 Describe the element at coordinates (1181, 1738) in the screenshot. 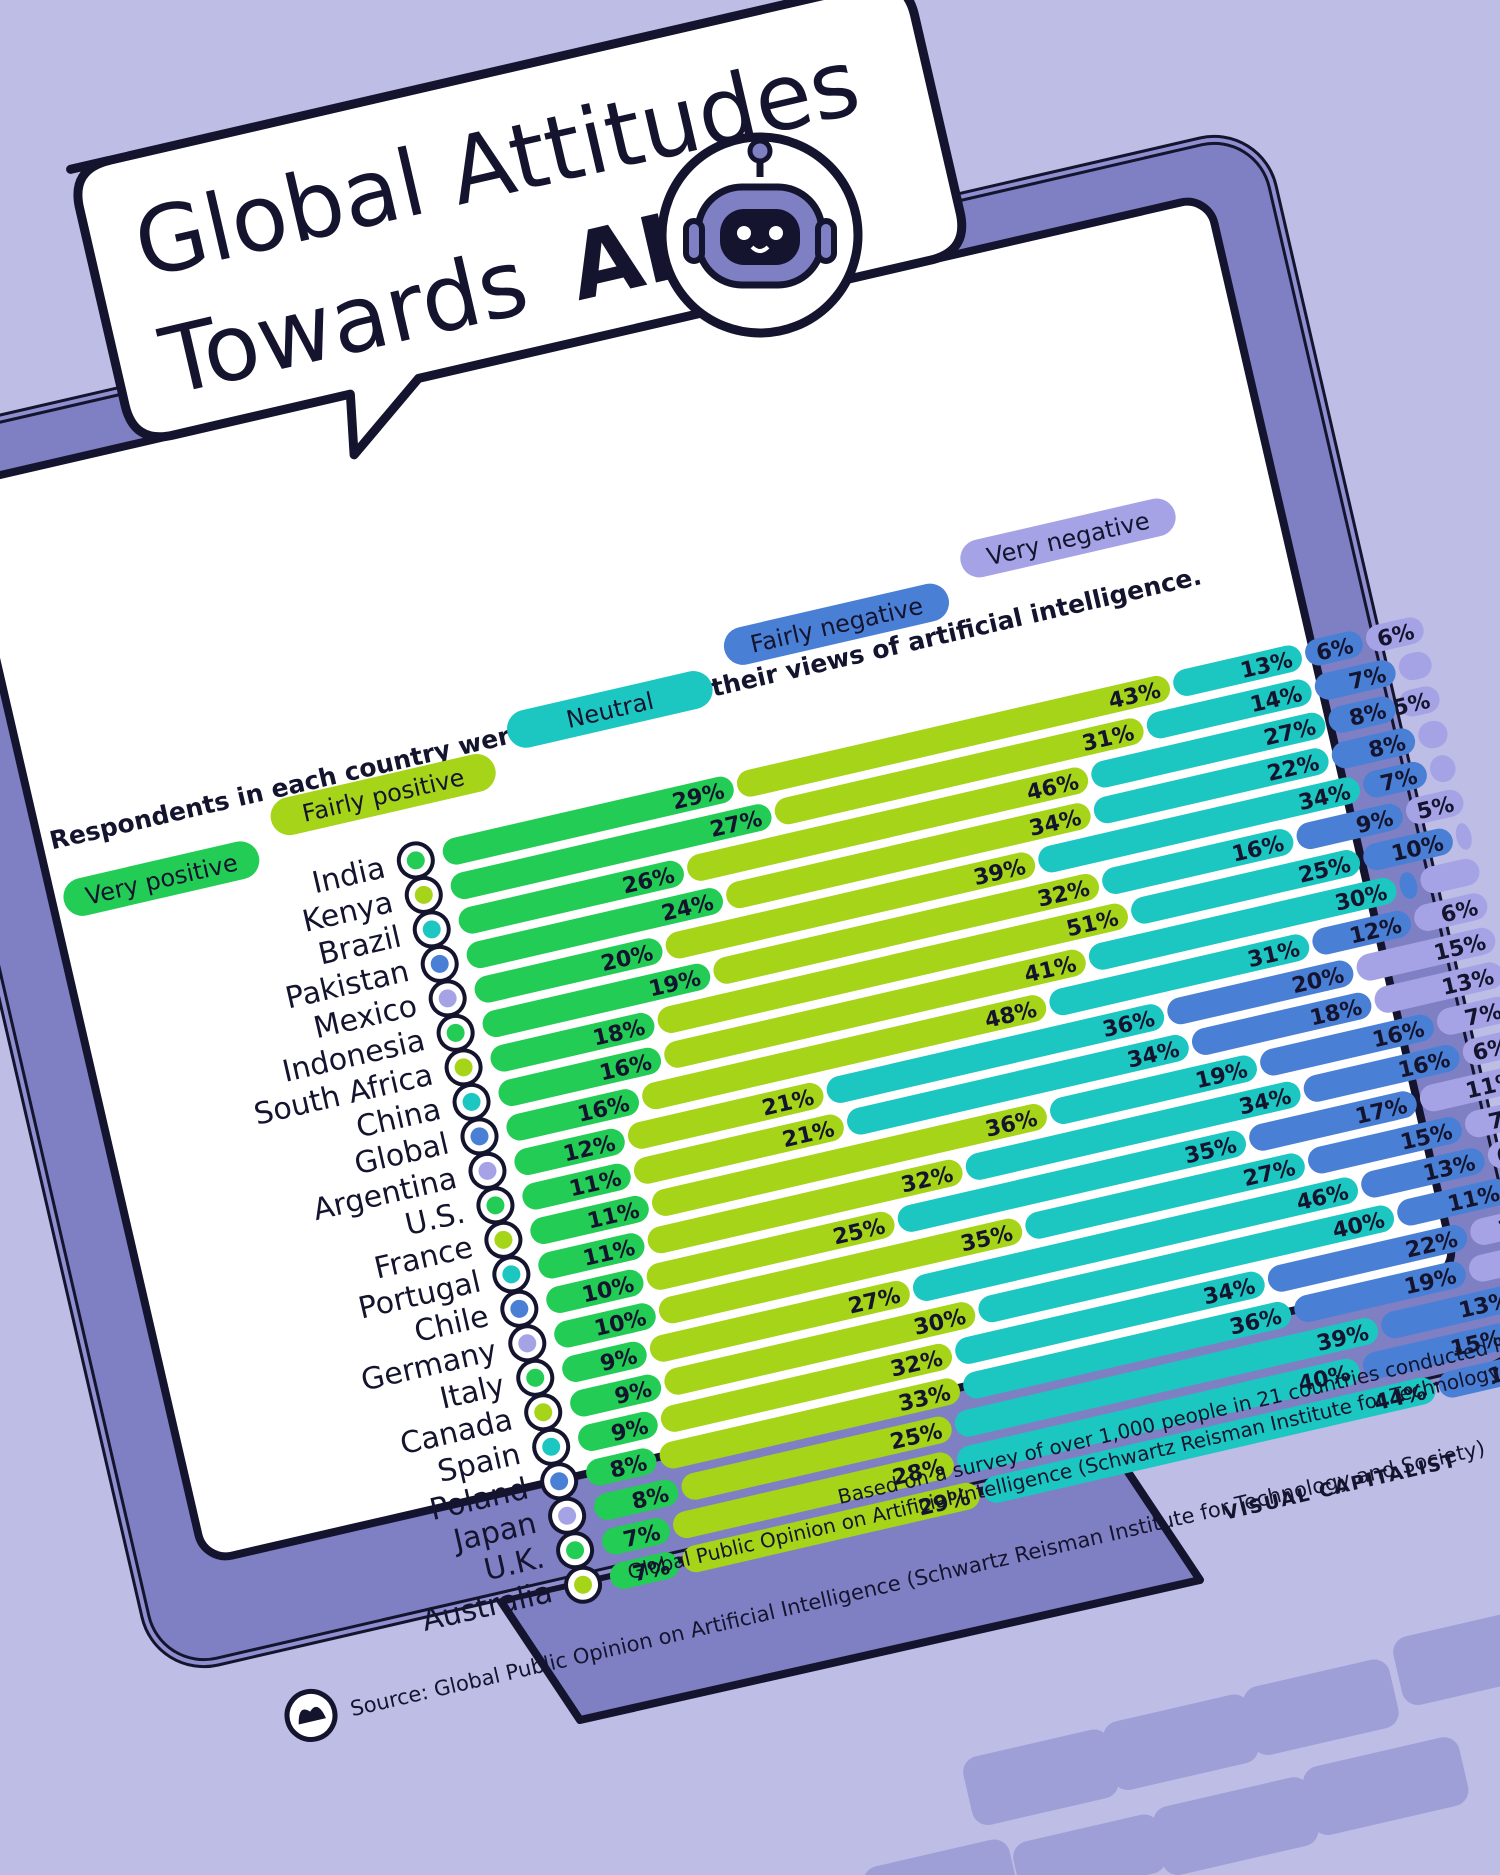

I see `keyboard` at that location.